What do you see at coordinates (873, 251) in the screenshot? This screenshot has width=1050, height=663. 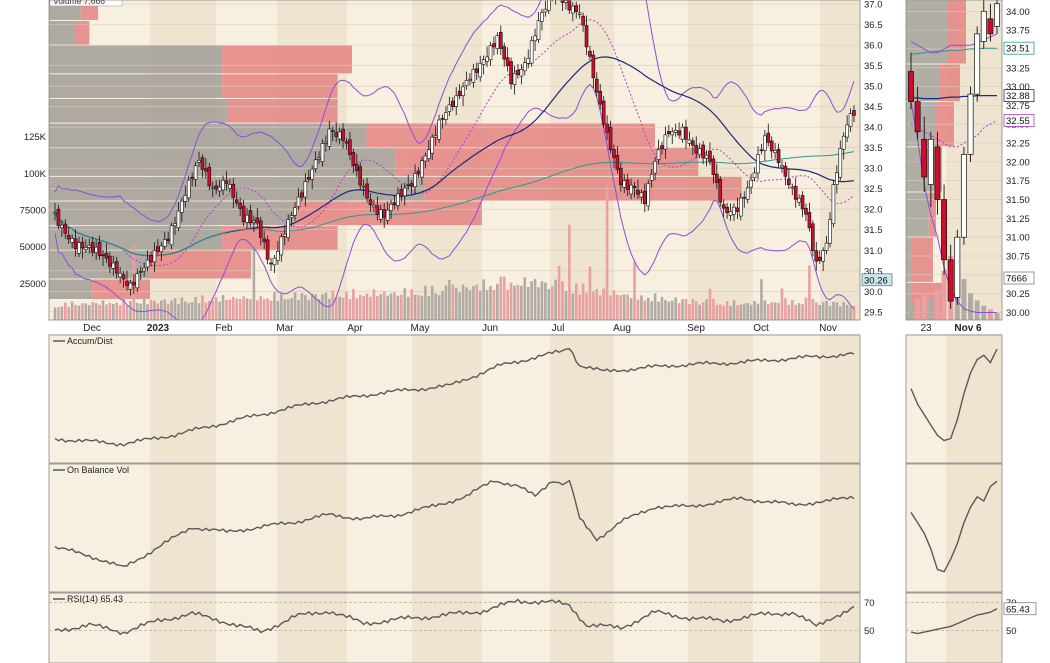 I see `price-tick-label: 31.0` at bounding box center [873, 251].